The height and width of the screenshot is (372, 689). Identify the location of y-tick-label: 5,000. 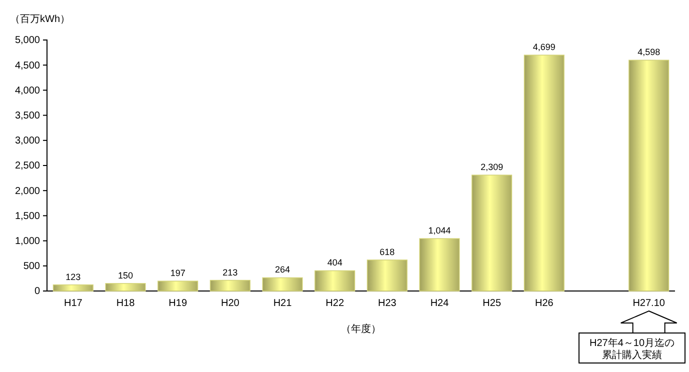
(27, 40).